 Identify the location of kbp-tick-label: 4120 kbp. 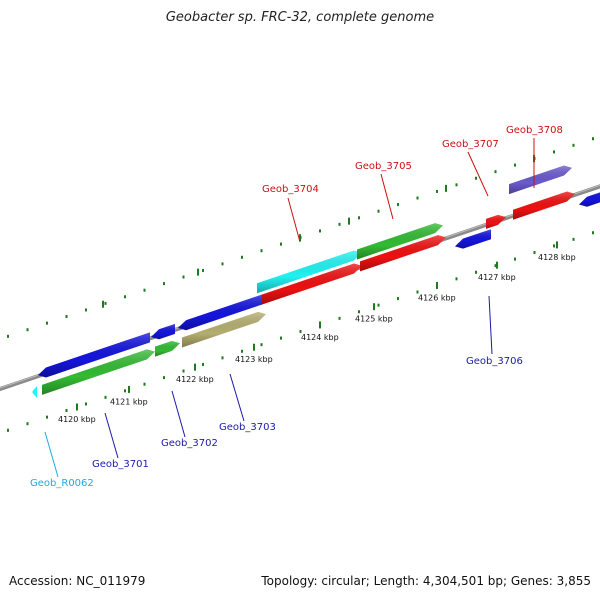
(77, 419).